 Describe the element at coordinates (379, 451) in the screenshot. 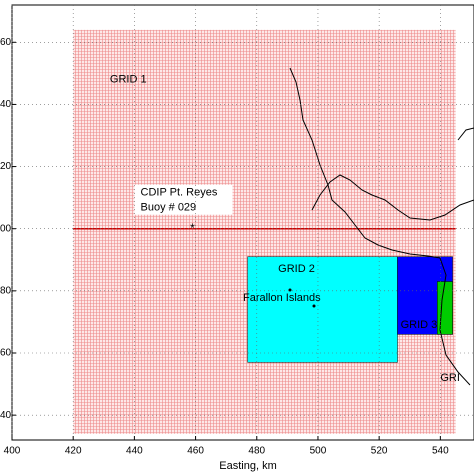

I see `x-tick-label: 520` at that location.